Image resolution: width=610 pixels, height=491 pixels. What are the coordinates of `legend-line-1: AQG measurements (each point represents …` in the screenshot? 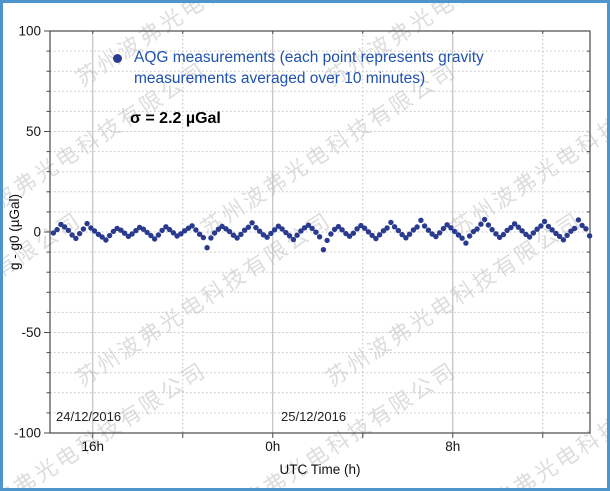 It's located at (309, 57).